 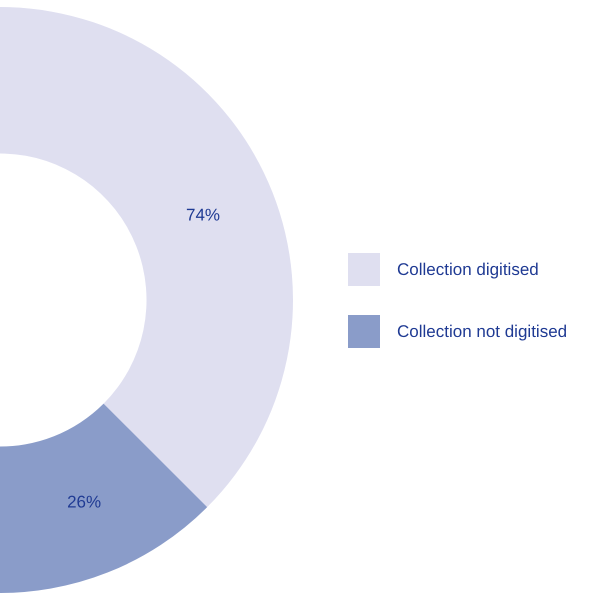 I want to click on data-label: 74%, so click(x=203, y=215).